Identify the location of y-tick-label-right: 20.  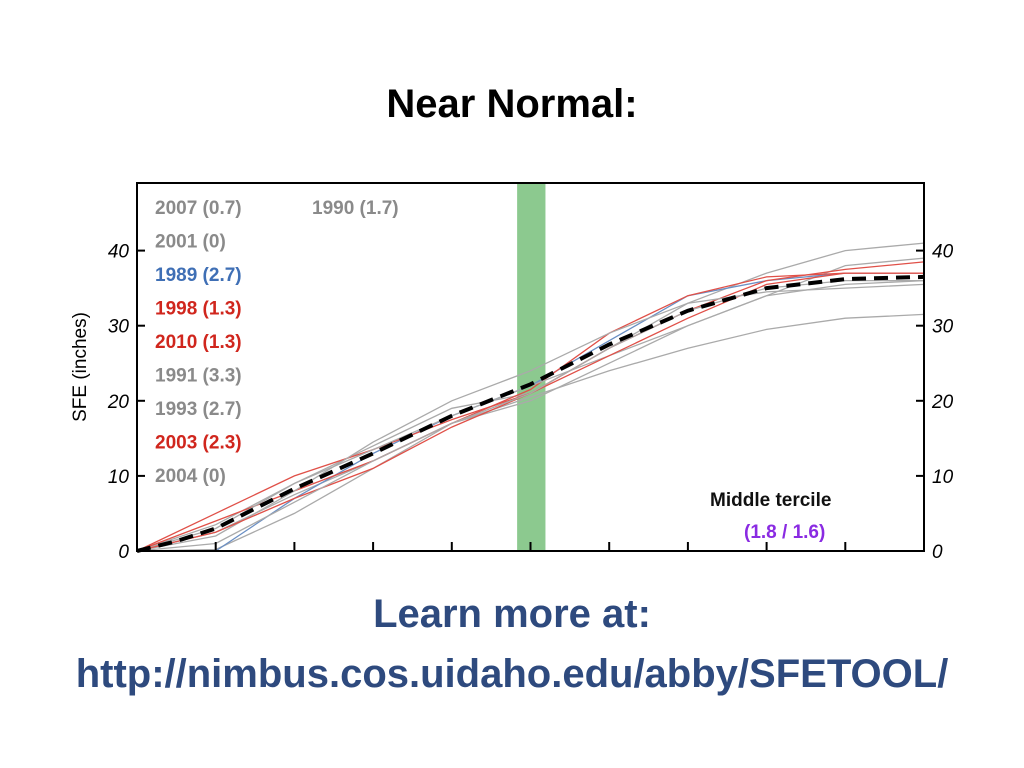
(942, 402).